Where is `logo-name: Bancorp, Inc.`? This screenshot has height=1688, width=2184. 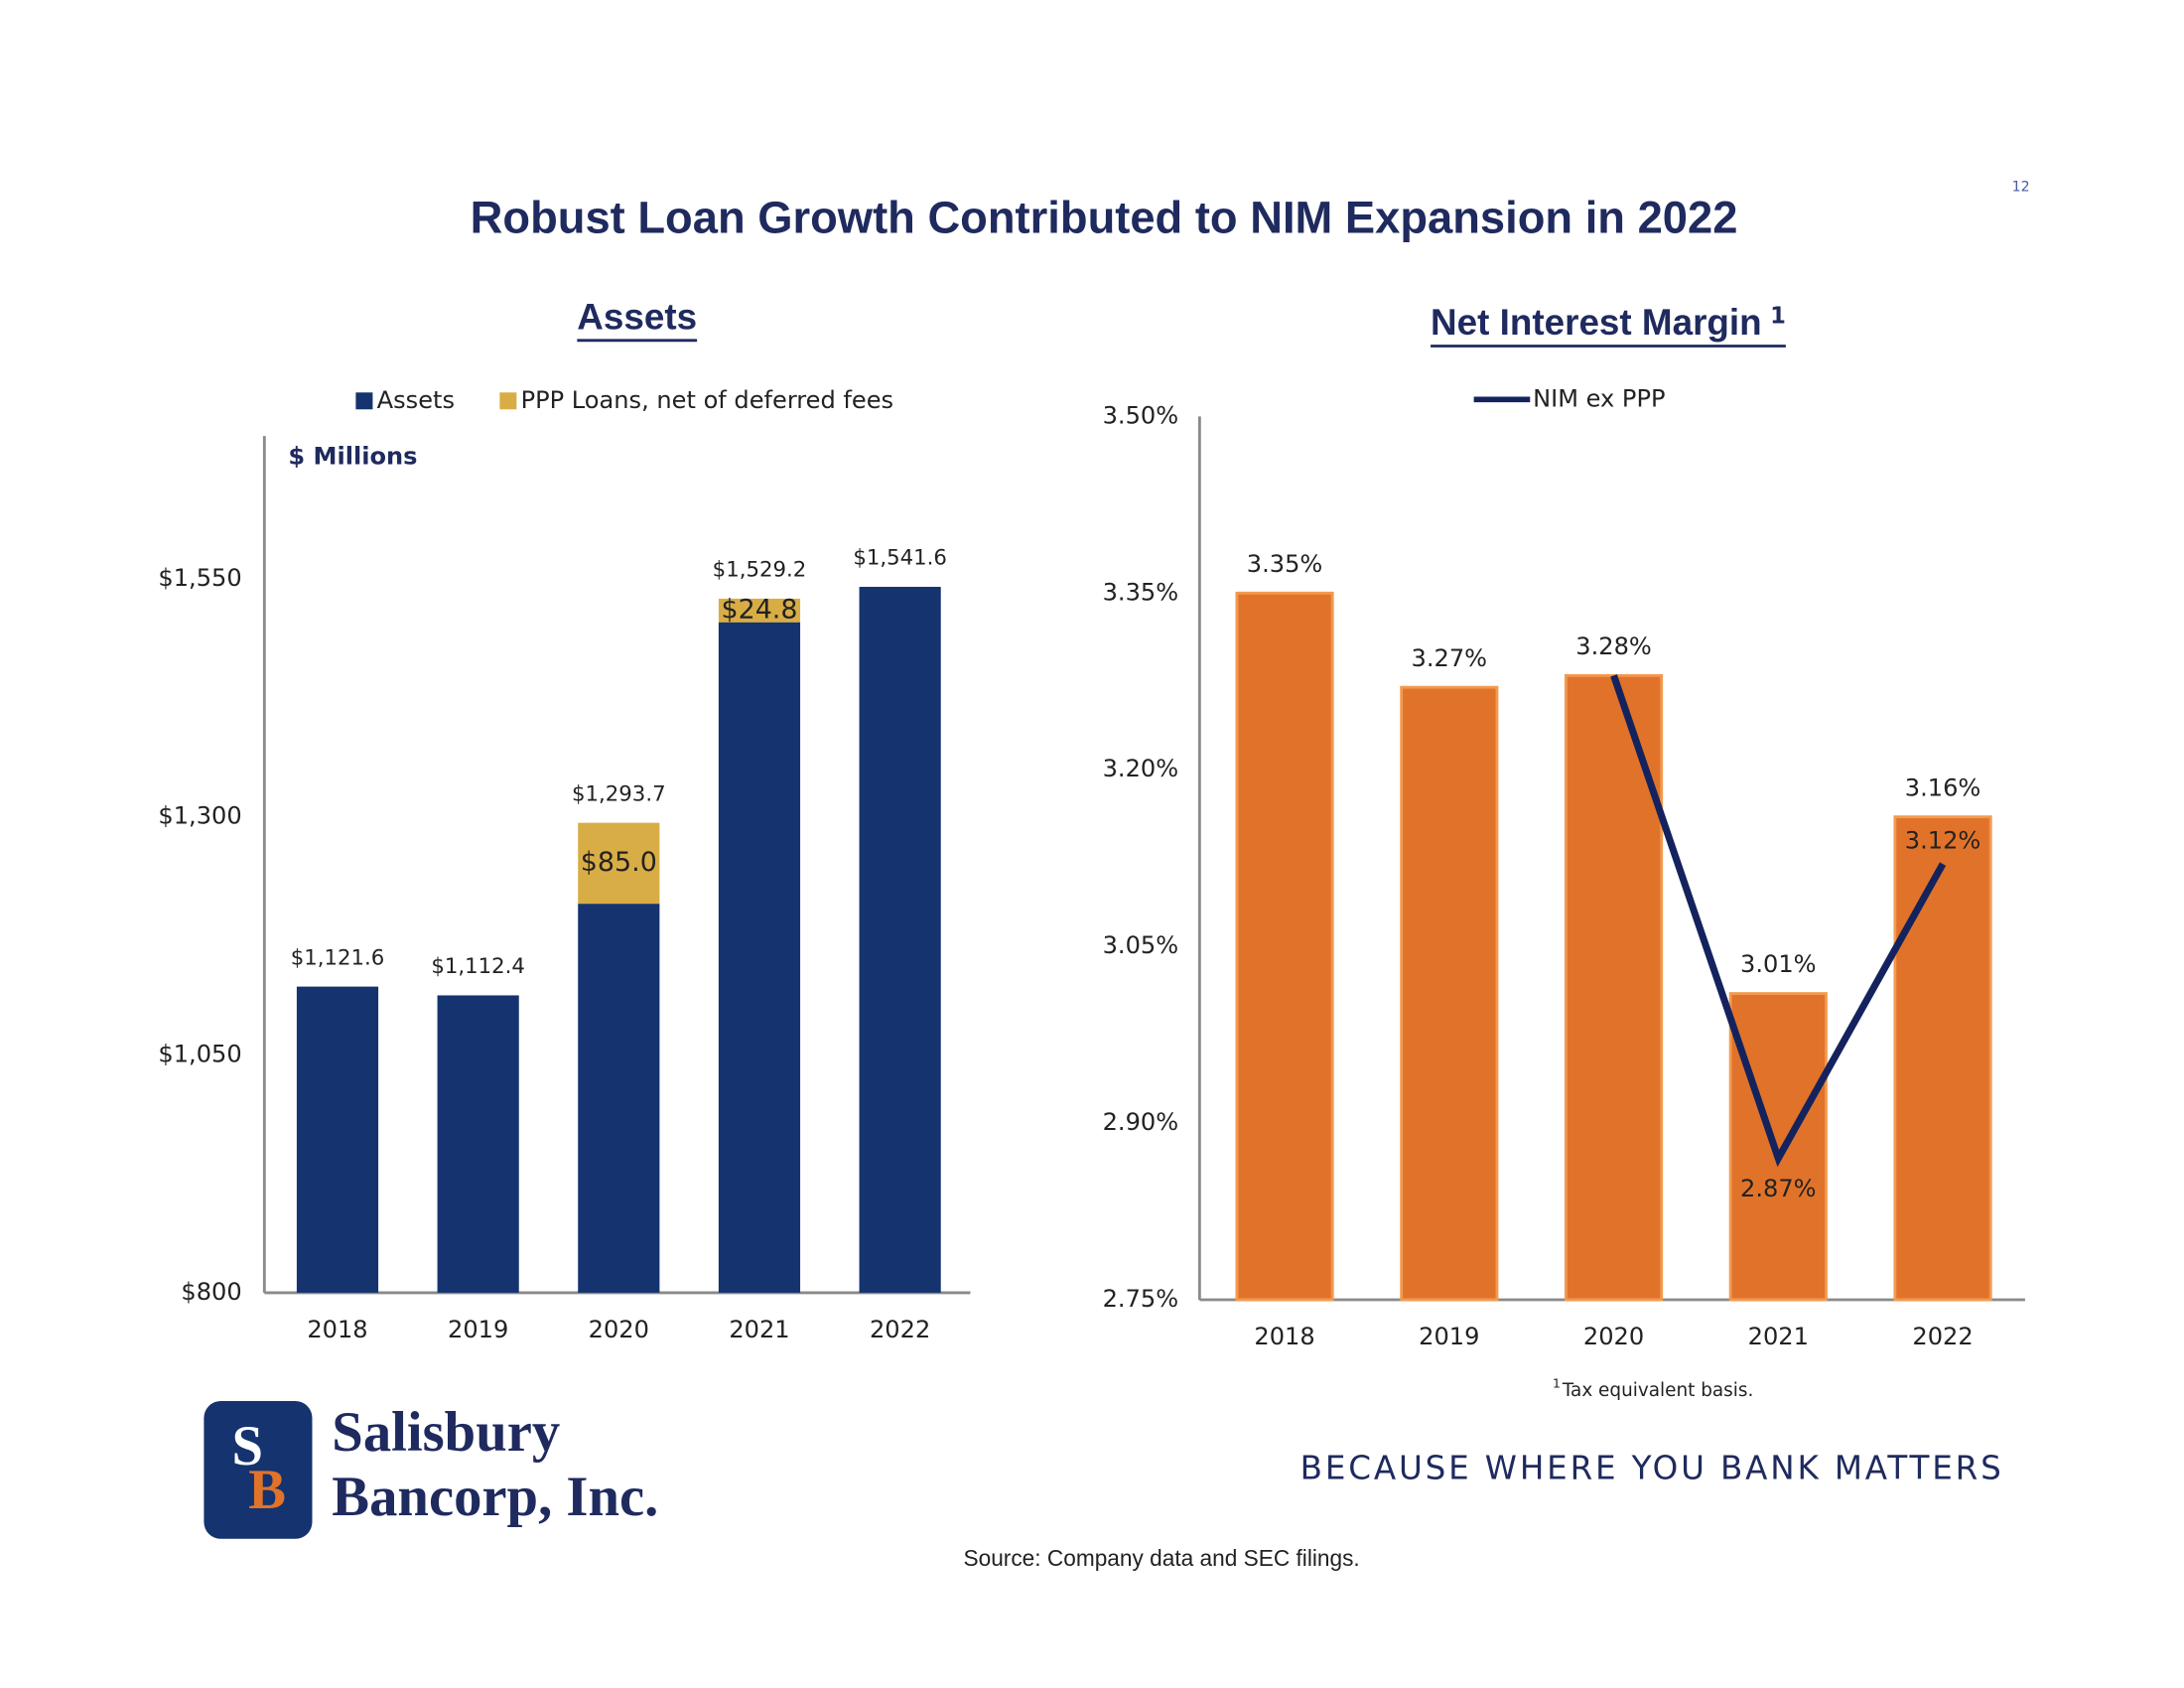
logo-name: Bancorp, Inc. is located at coordinates (495, 1497).